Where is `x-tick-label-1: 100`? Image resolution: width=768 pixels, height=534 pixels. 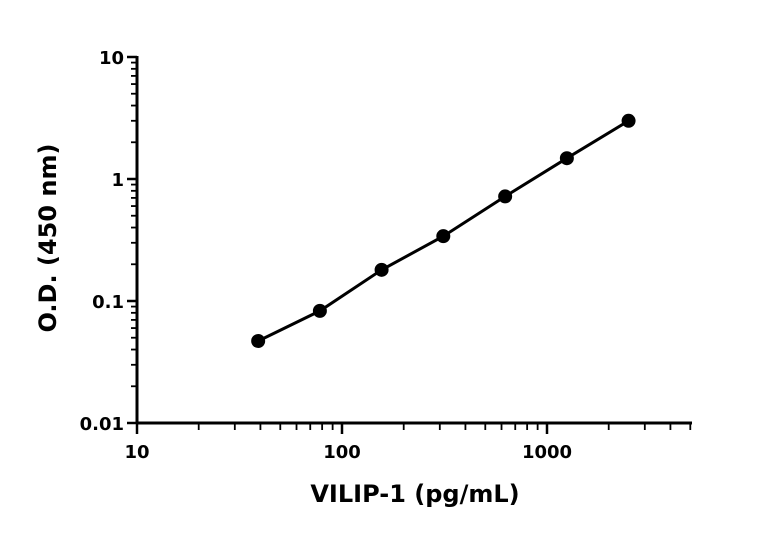
x-tick-label-1: 100 is located at coordinates (342, 452).